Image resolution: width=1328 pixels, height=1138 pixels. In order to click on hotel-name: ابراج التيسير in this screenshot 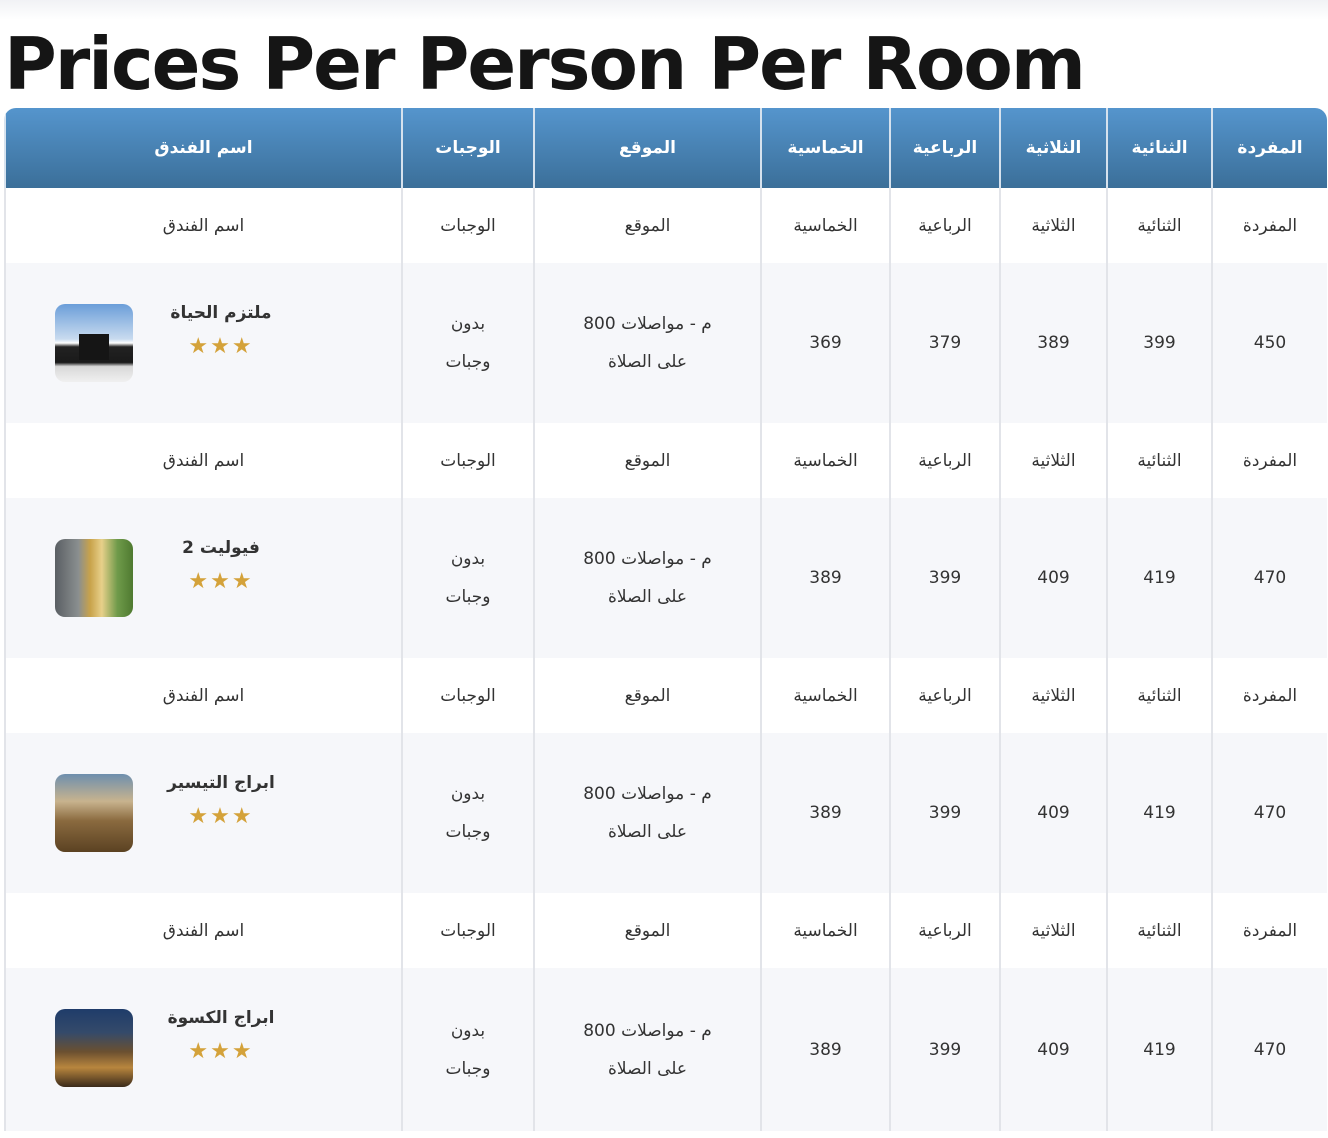, I will do `click(221, 783)`.